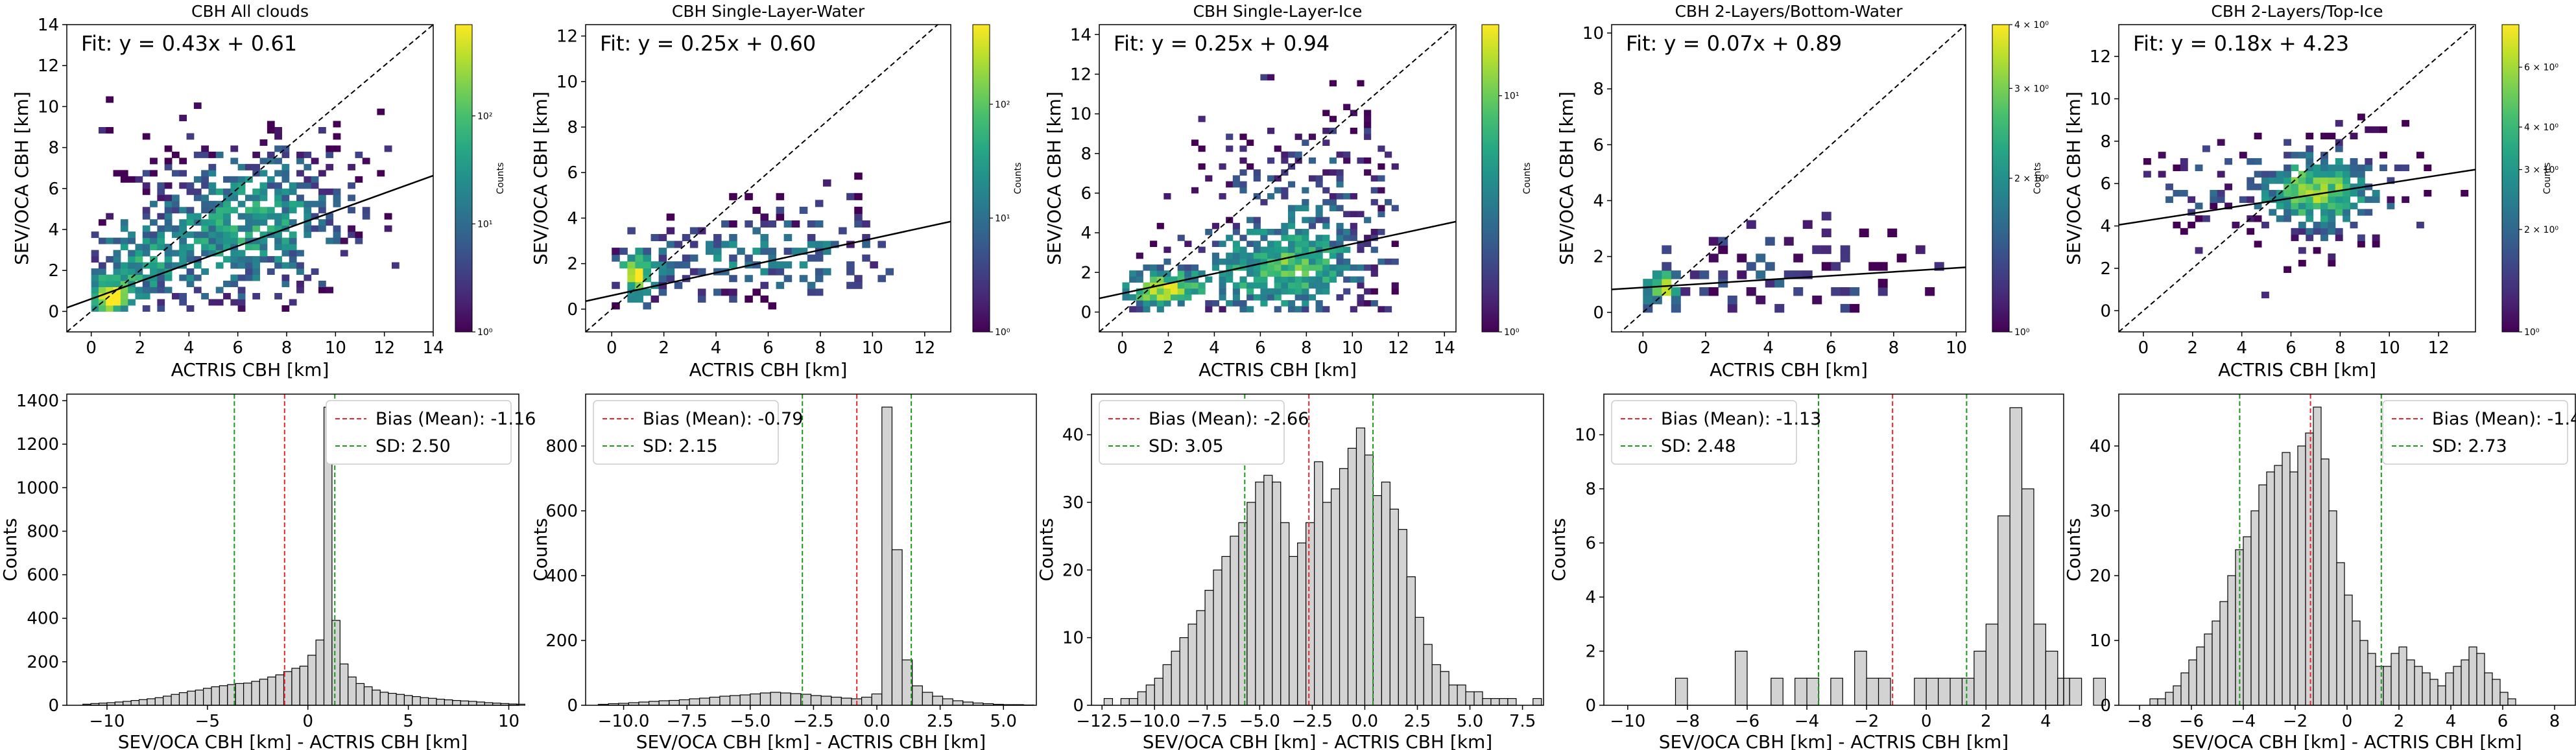  I want to click on y-tick-label: 12, so click(567, 37).